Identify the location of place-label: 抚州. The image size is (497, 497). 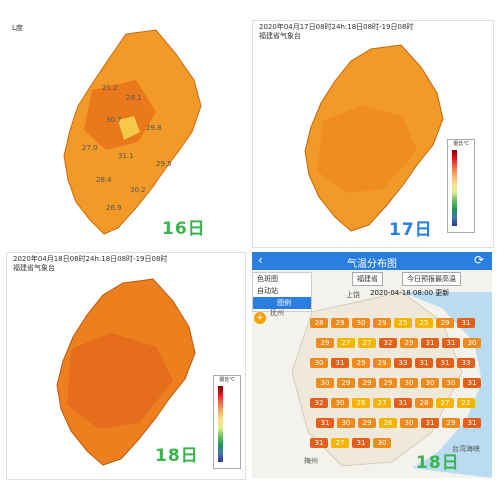
(277, 313).